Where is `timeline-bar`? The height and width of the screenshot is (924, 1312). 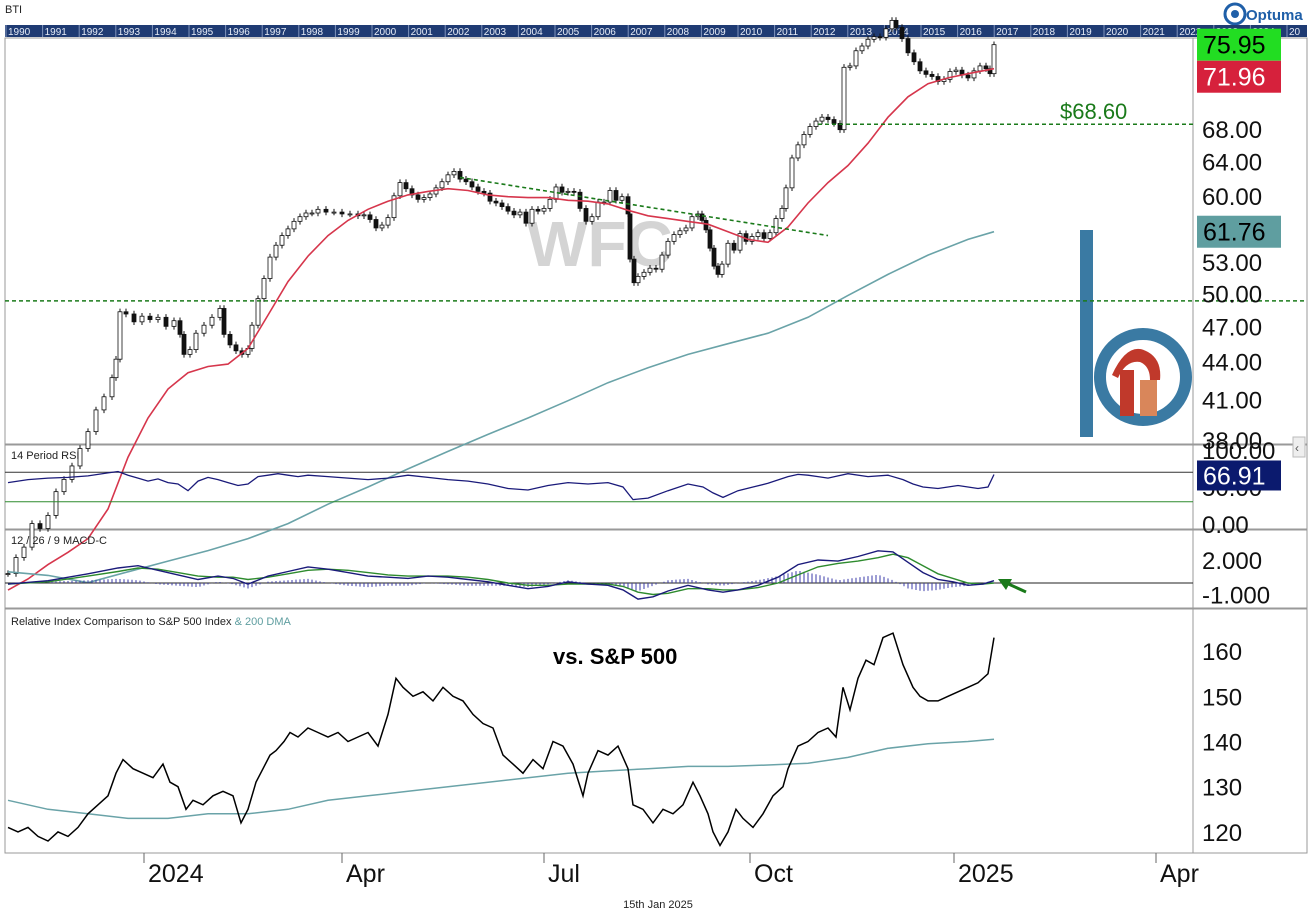 timeline-bar is located at coordinates (656, 31).